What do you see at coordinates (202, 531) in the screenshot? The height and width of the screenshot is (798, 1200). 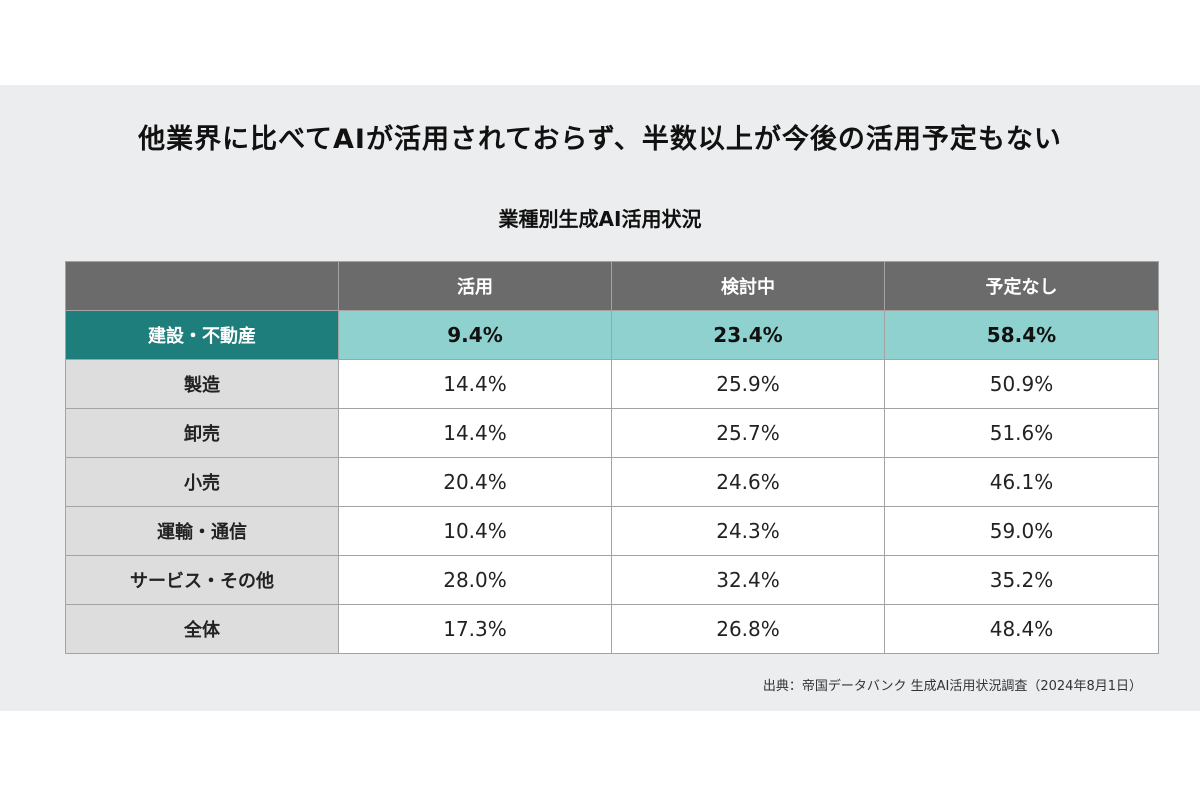 I see `row-label: 運輸・通信` at bounding box center [202, 531].